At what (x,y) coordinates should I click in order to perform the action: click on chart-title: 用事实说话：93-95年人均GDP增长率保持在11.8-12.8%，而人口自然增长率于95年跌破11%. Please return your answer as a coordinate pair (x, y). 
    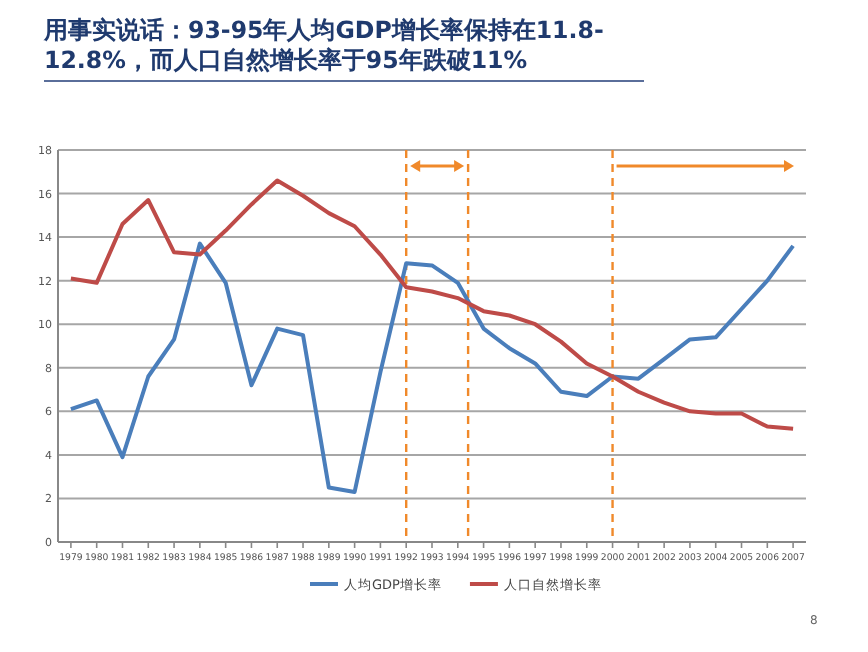
    Looking at the image, I should click on (344, 49).